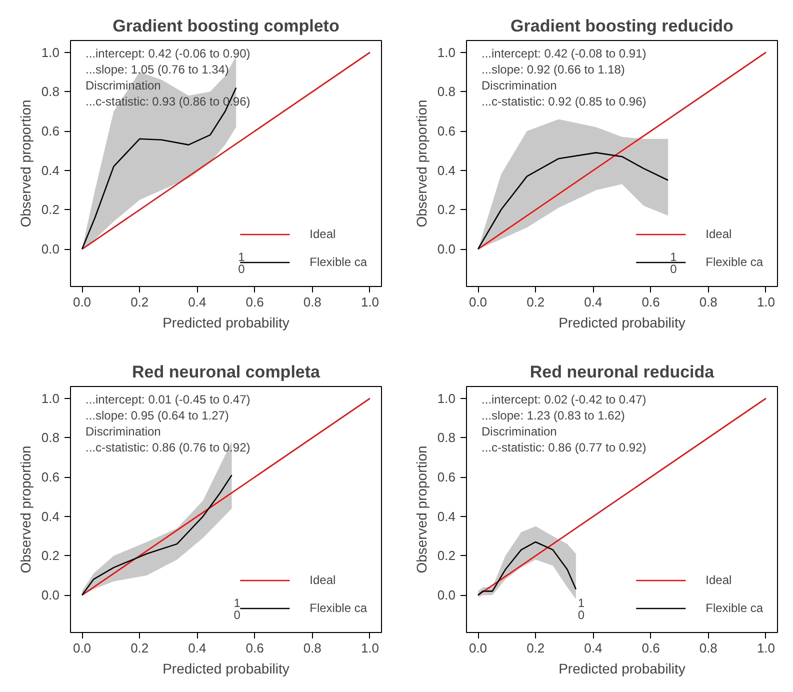  I want to click on chart-title: Gradient boosting completo, so click(226, 26).